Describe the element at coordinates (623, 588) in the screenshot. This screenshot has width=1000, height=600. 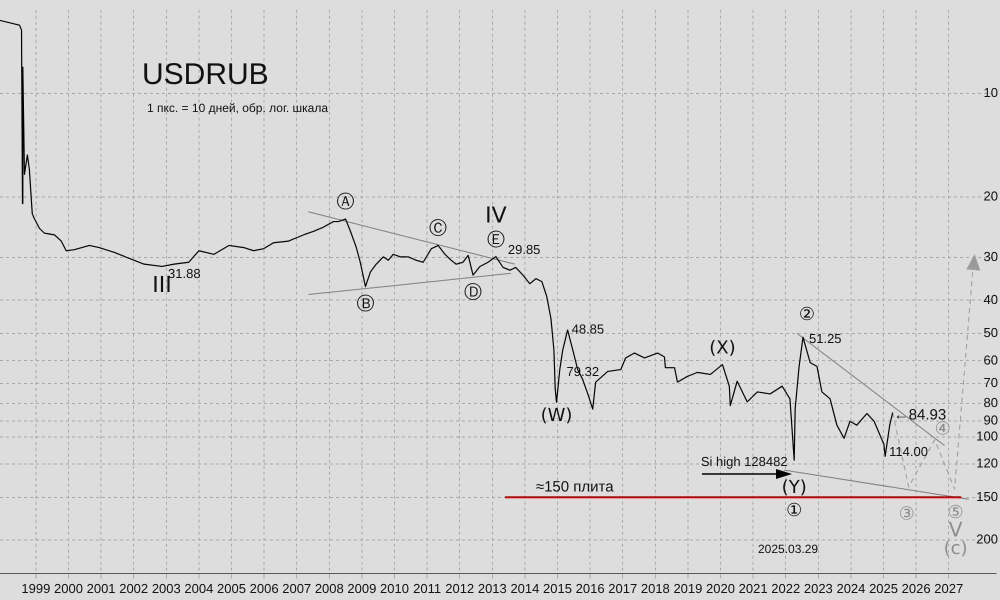
I see `x-tick-label: 2017` at that location.